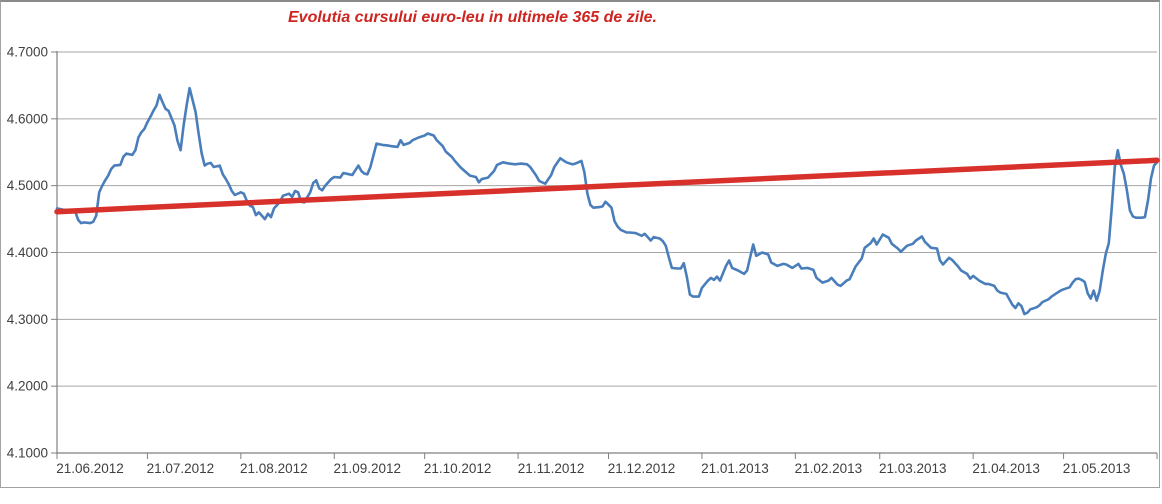  Describe the element at coordinates (27, 386) in the screenshot. I see `y-axis-tick-label: 4.2000` at that location.